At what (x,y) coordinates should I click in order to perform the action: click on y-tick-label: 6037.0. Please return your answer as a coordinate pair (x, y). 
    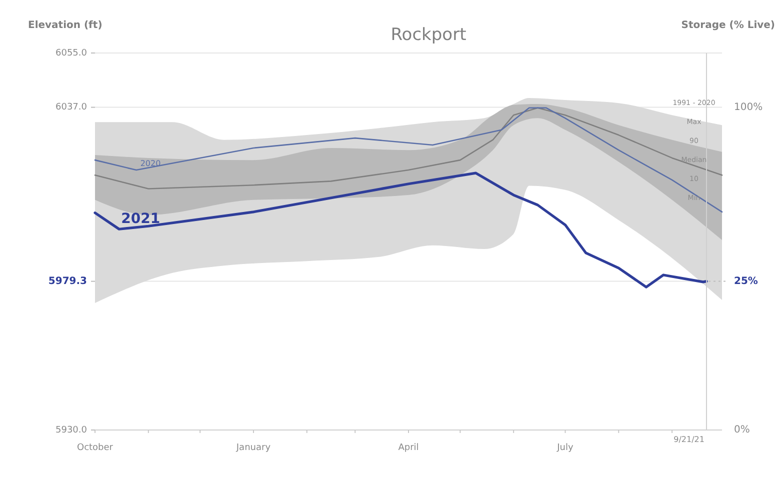
    Looking at the image, I should click on (72, 107).